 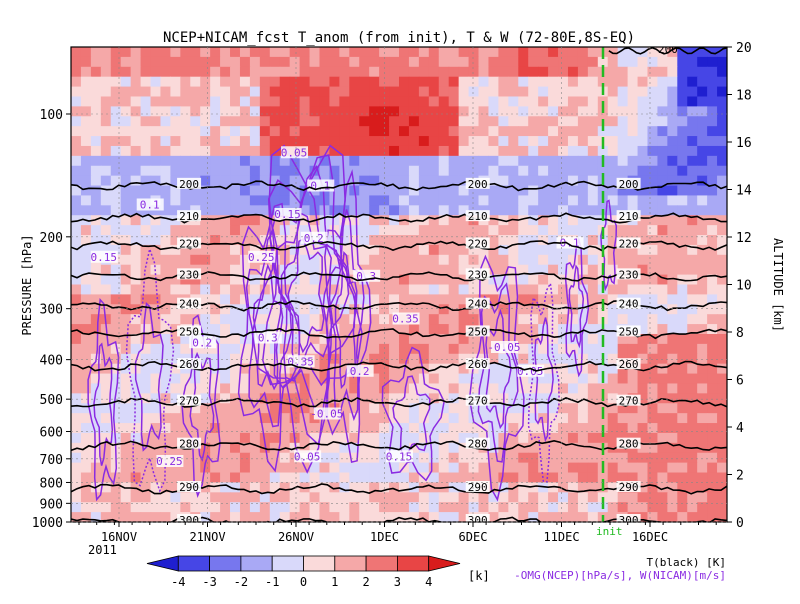 I want to click on w-contour-label: 0.2, so click(x=314, y=238).